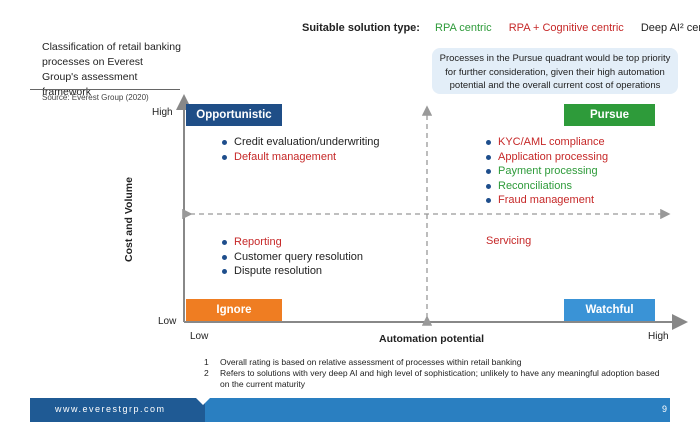 This screenshot has width=700, height=438. I want to click on list-item: KYC/AML compliance, so click(547, 142).